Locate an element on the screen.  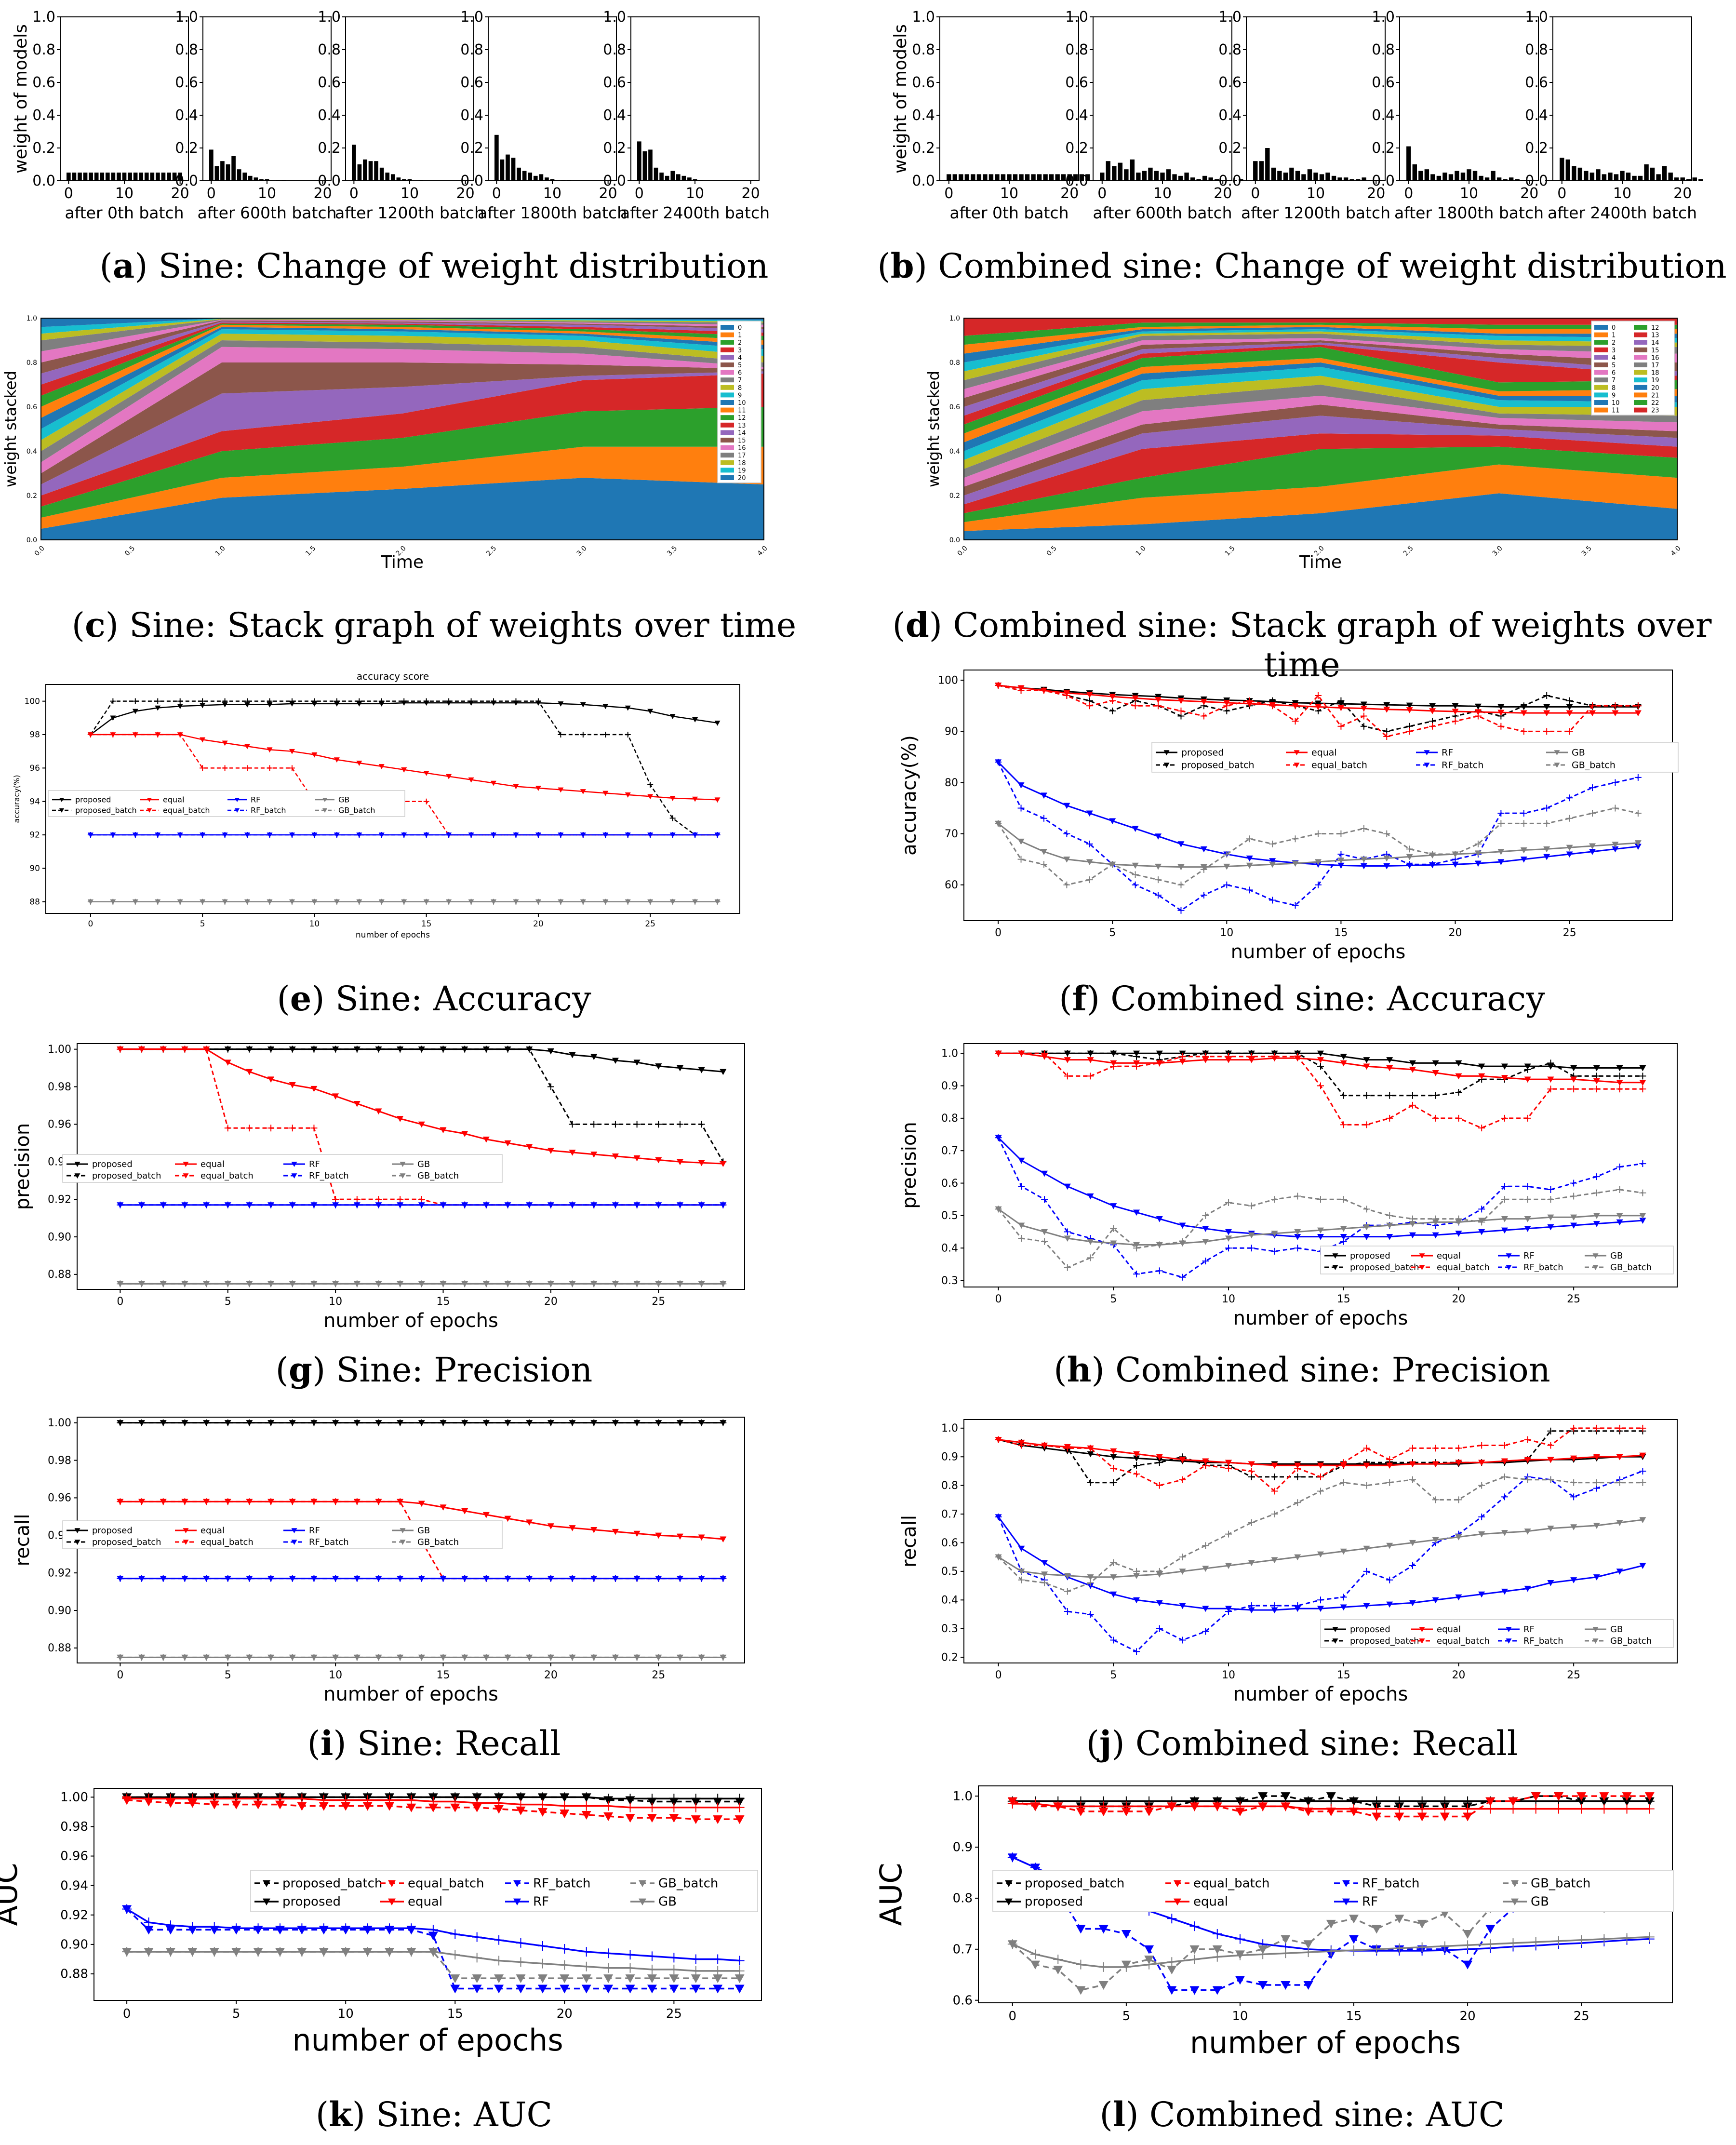
y-tick-label: 0.8 is located at coordinates (963, 1899).